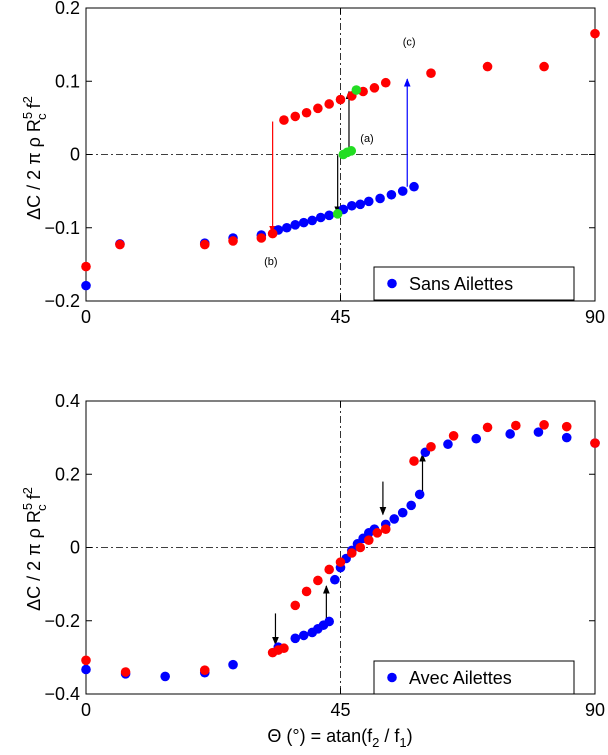 The width and height of the screenshot is (608, 755). Describe the element at coordinates (460, 678) in the screenshot. I see `legend-label: Avec Ailettes` at that location.